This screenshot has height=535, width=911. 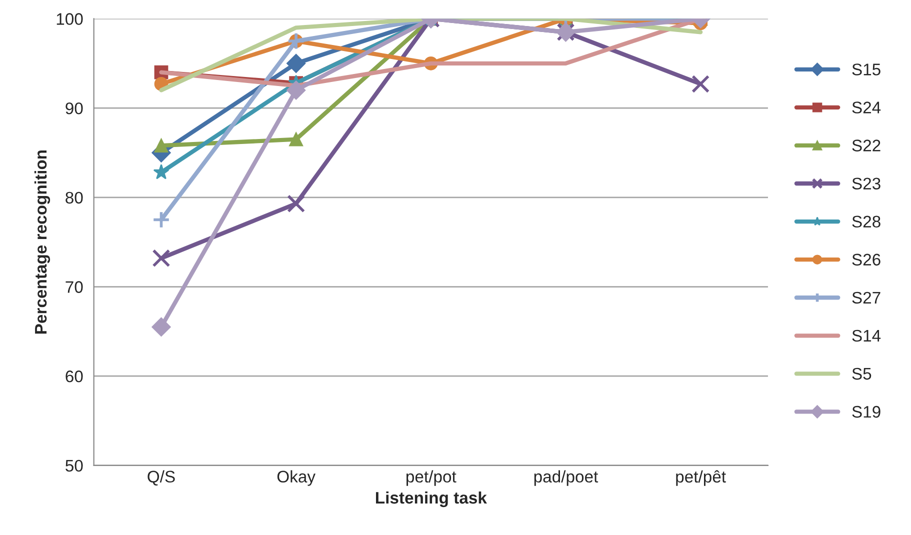 I want to click on legend-label: S26, so click(x=866, y=260).